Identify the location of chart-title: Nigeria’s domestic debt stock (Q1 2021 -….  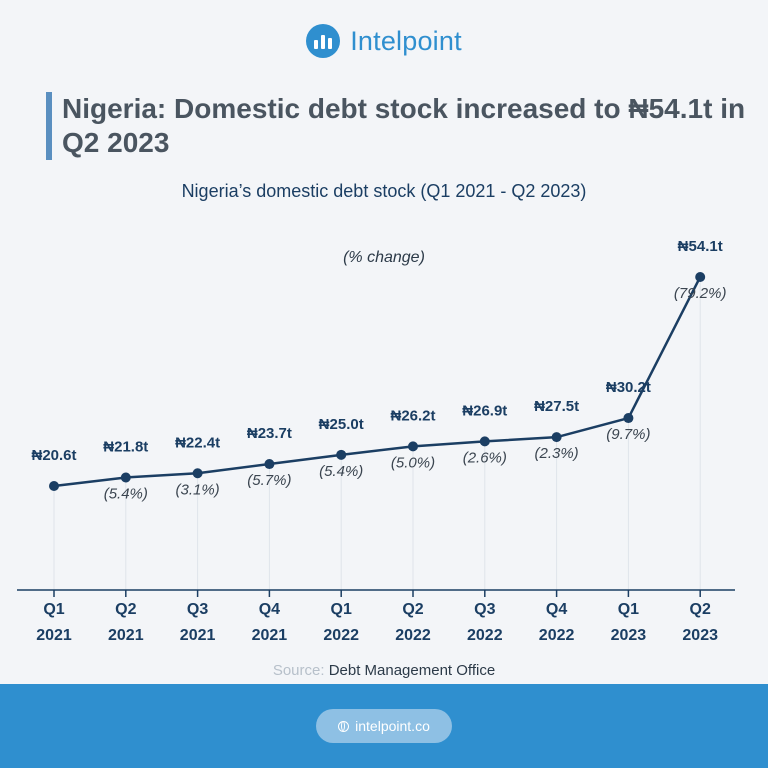
(384, 191).